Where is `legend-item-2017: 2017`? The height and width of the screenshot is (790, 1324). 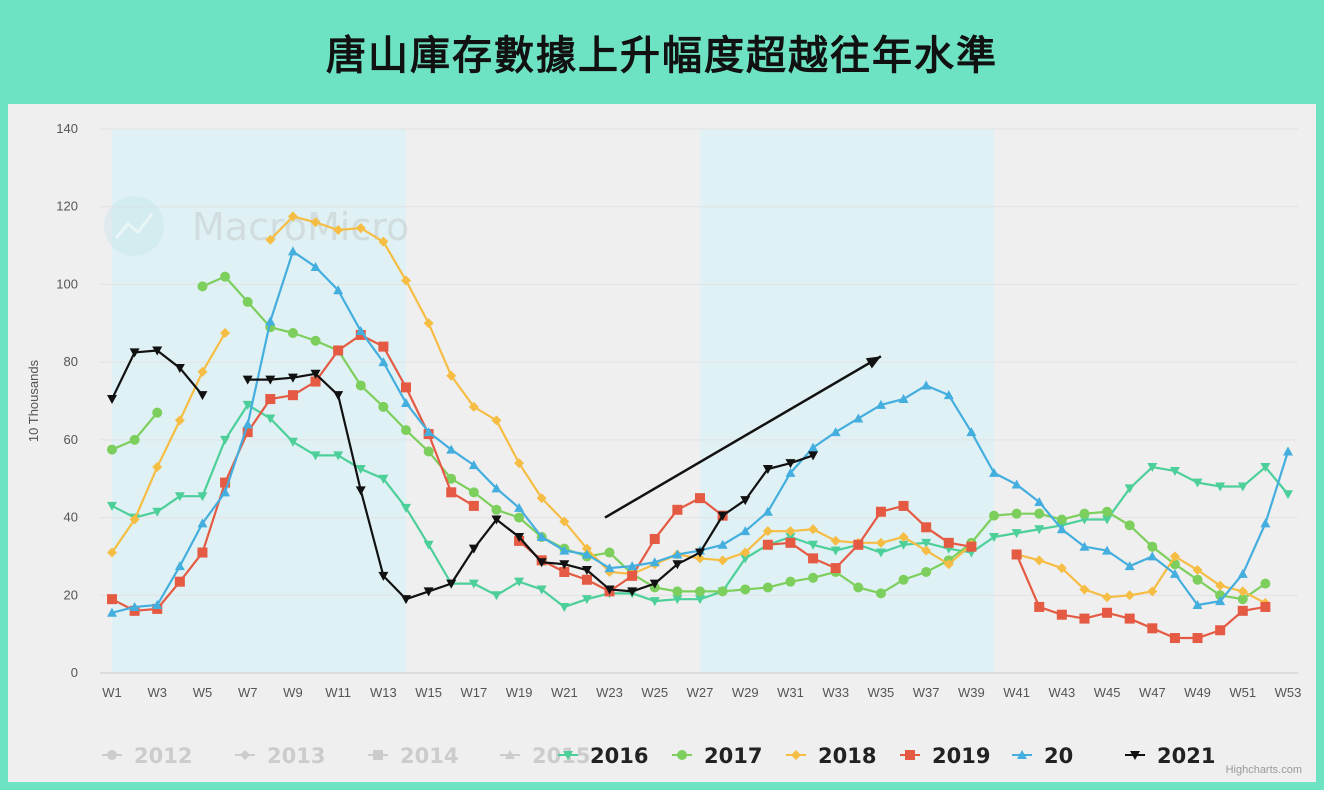 legend-item-2017: 2017 is located at coordinates (717, 756).